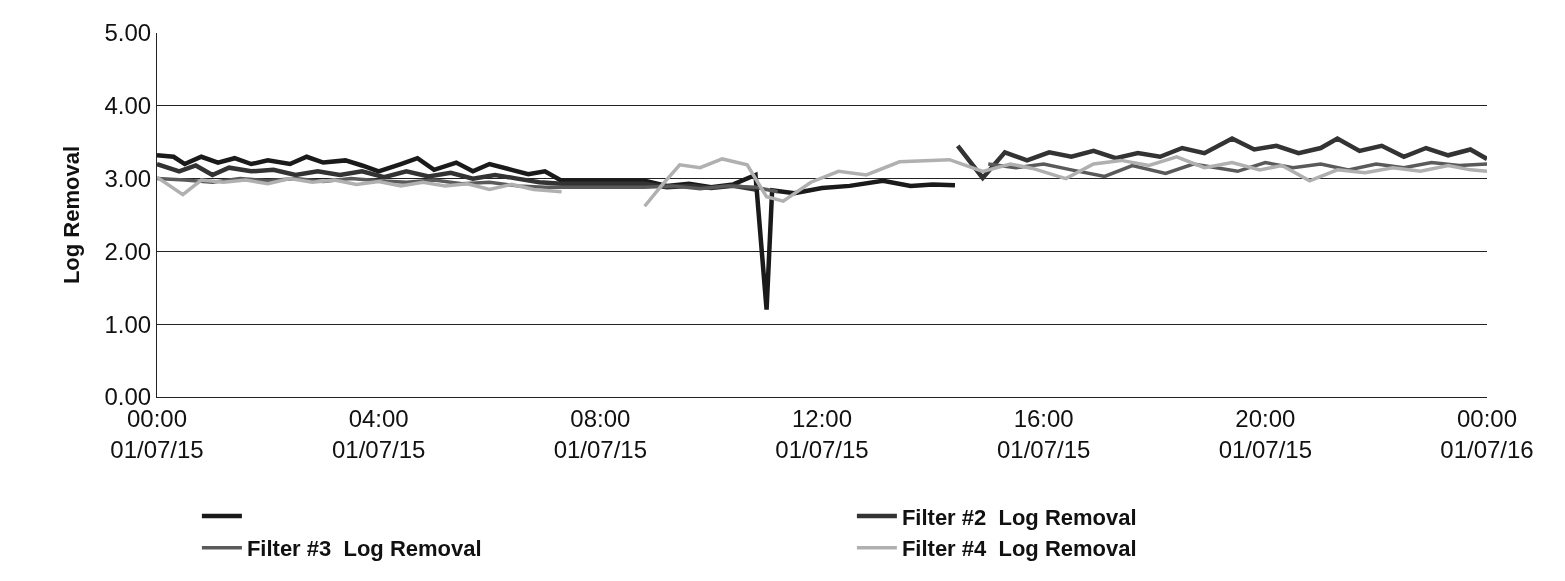 This screenshot has height=581, width=1565. What do you see at coordinates (1265, 433) in the screenshot?
I see `x-tick-label: 20:00 01/07/15` at bounding box center [1265, 433].